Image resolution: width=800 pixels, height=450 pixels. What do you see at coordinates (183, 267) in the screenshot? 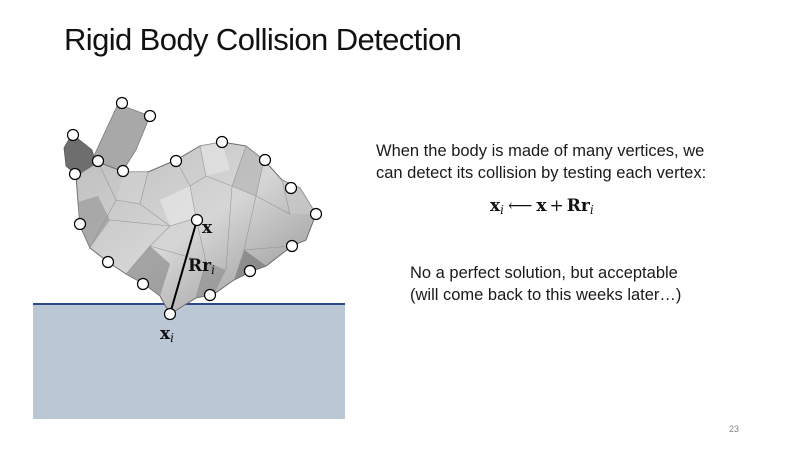
I see `vector-rr-line` at bounding box center [183, 267].